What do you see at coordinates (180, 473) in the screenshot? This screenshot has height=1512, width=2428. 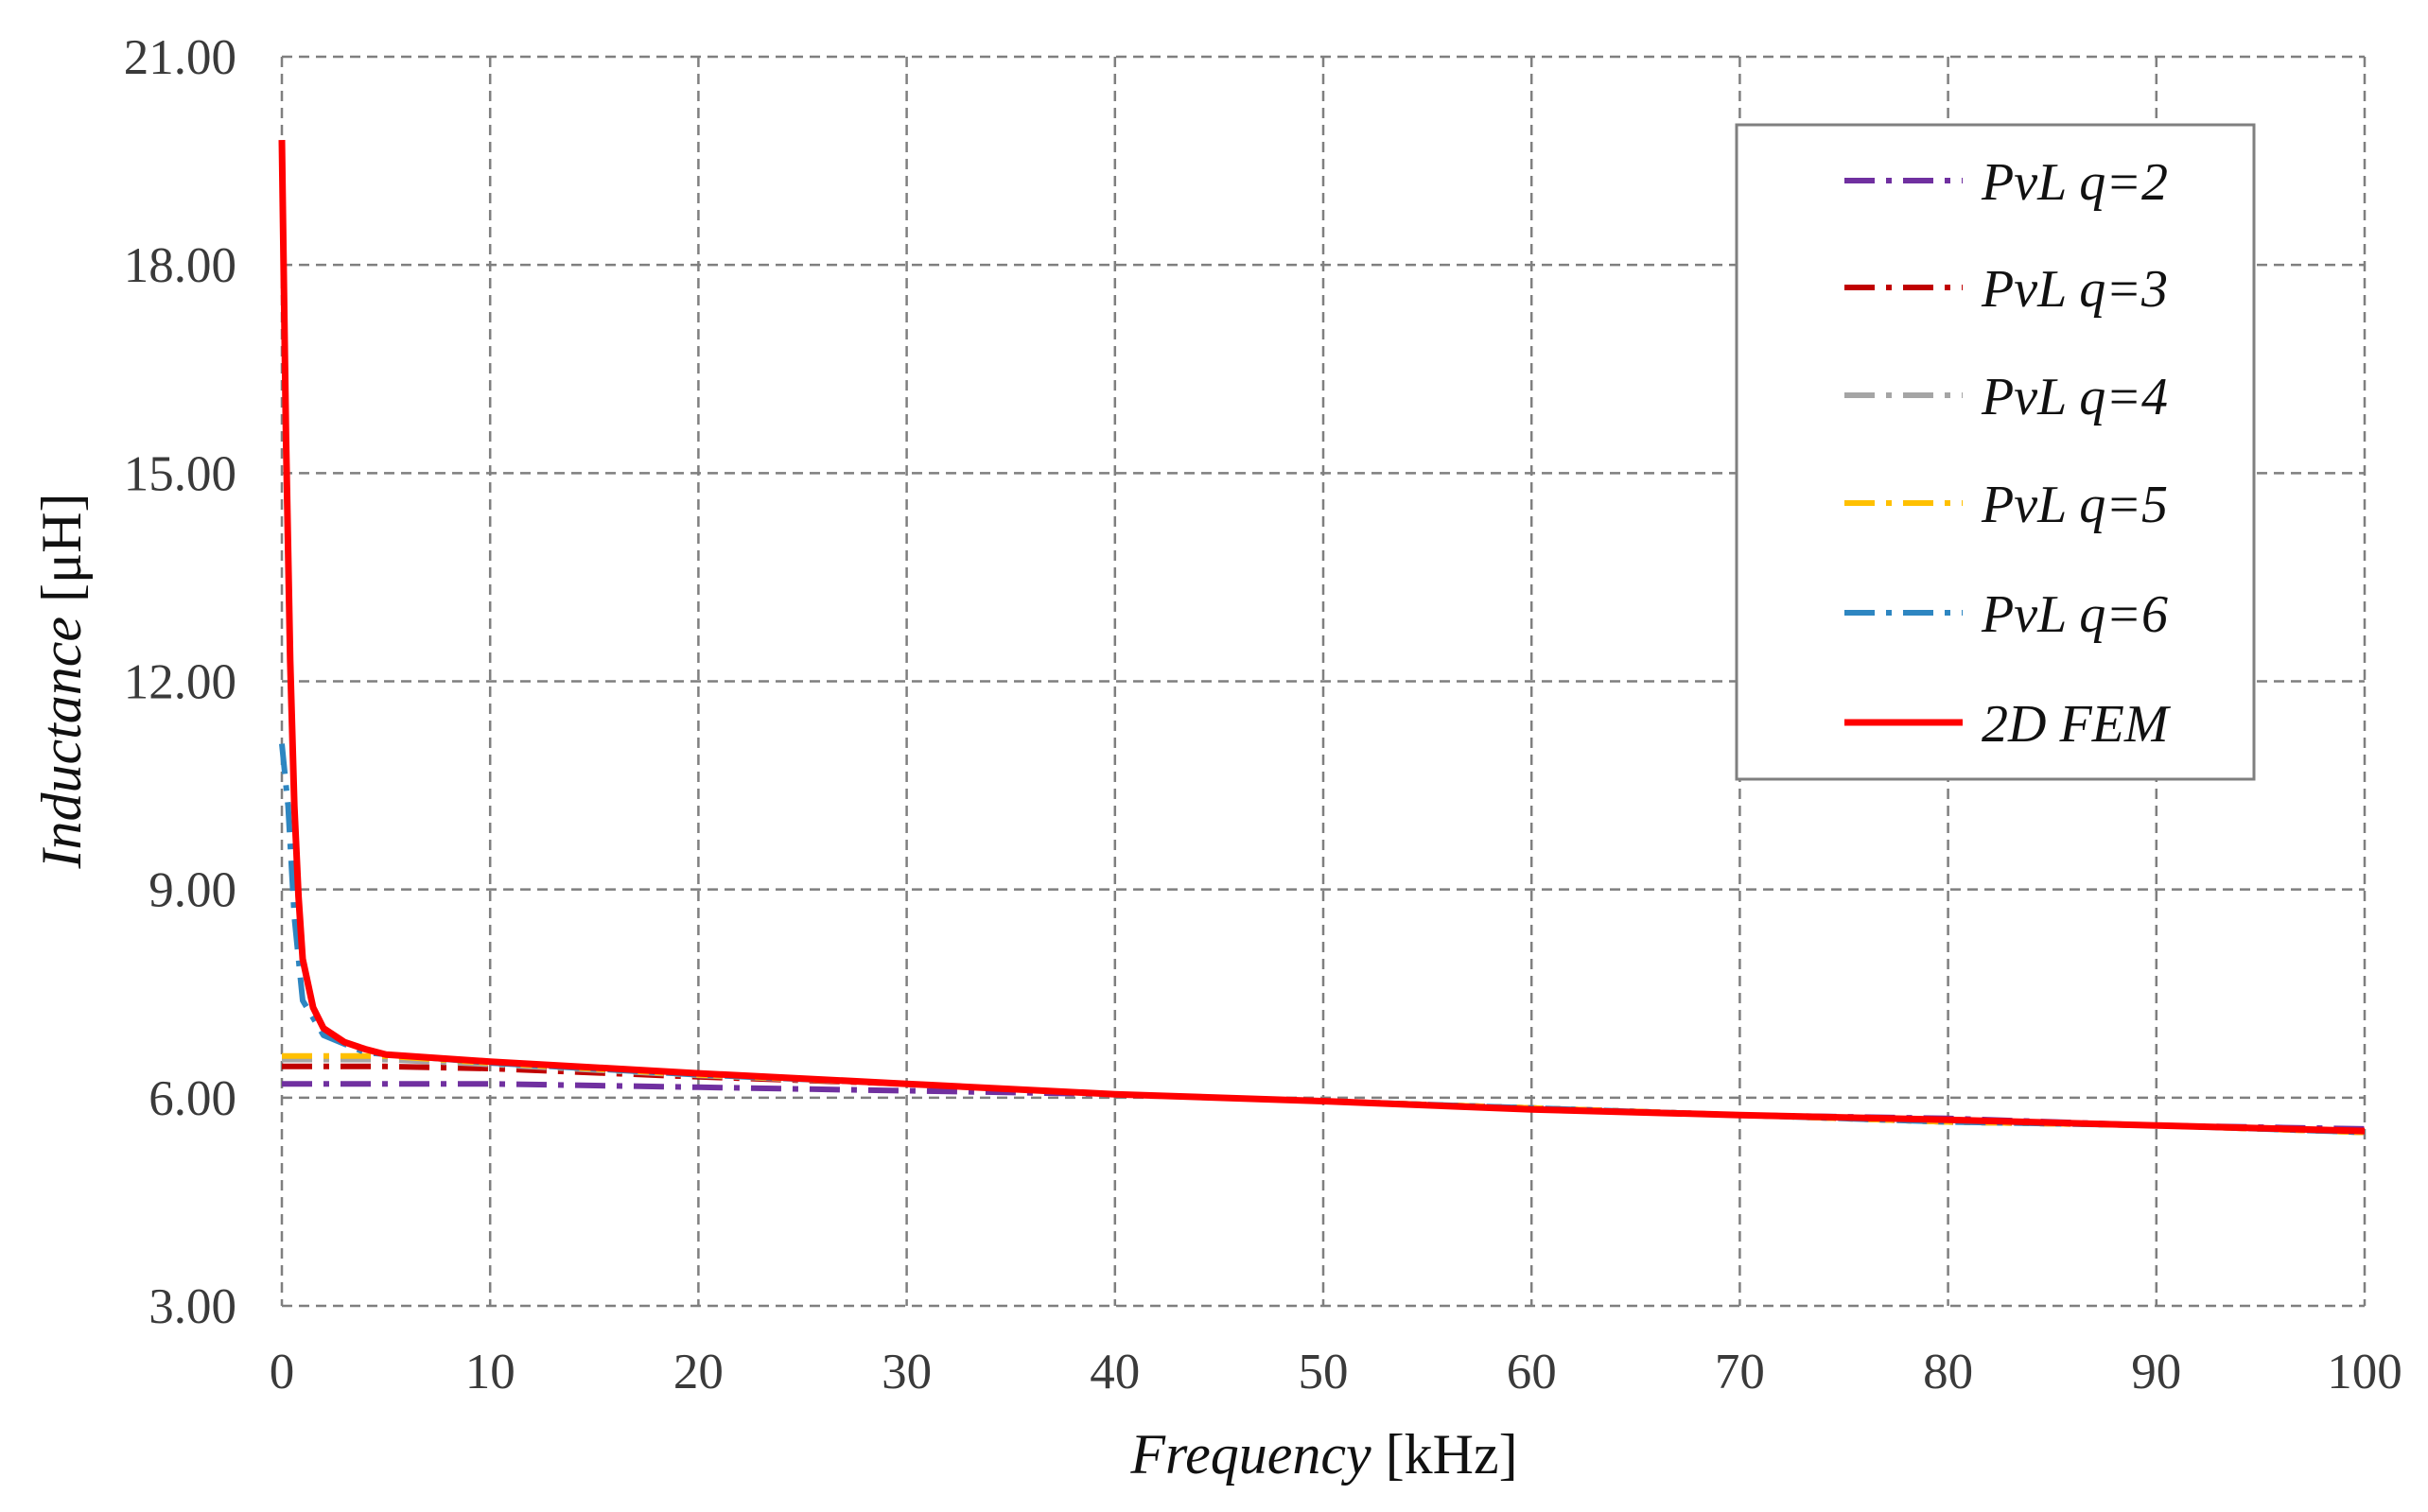 I see `y-tick-label: 15.00` at bounding box center [180, 473].